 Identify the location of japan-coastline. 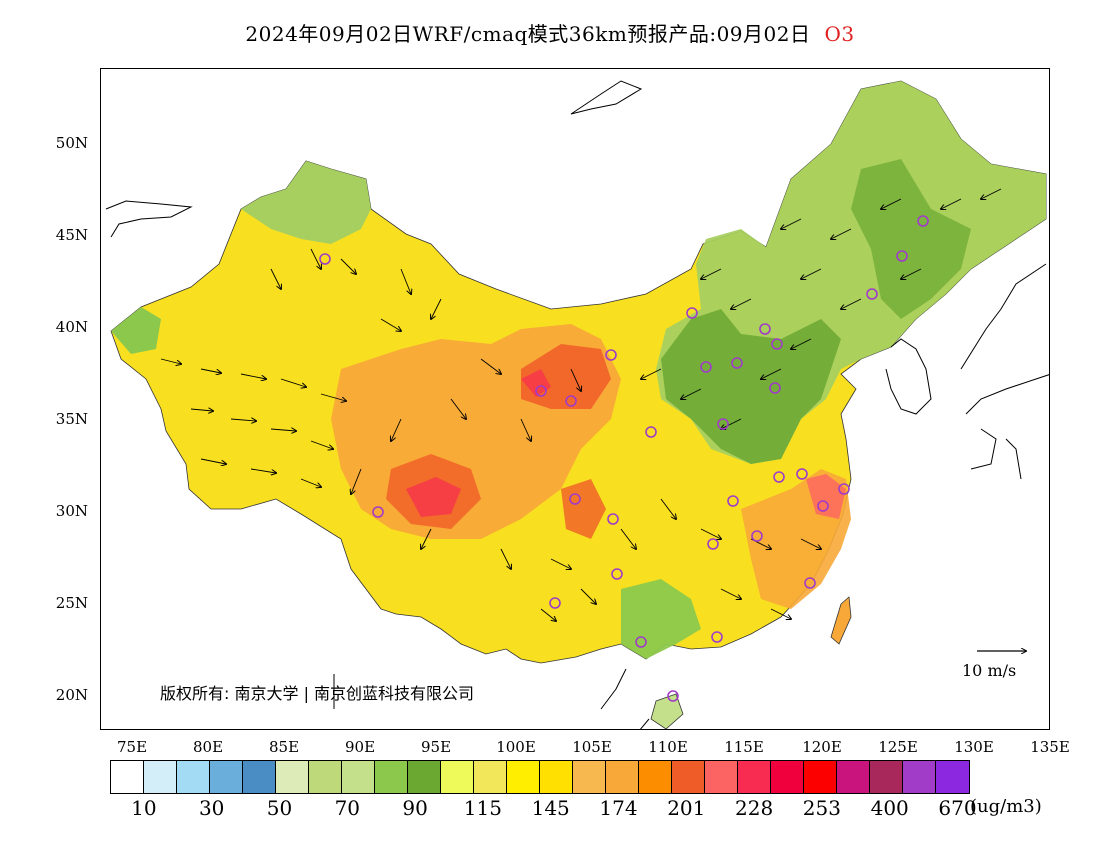
(1007, 427).